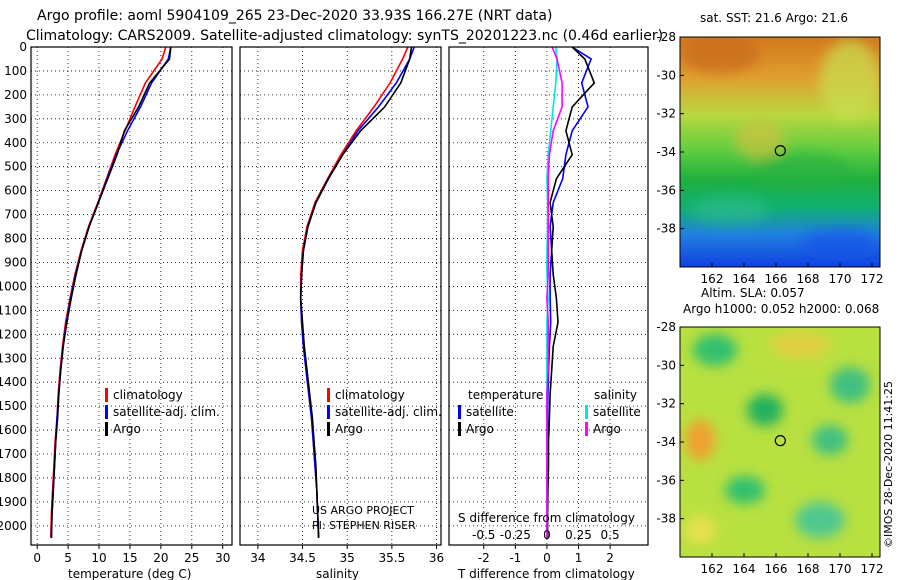 Image resolution: width=900 pixels, height=580 pixels. I want to click on depth-tick-label: 500, so click(15, 167).